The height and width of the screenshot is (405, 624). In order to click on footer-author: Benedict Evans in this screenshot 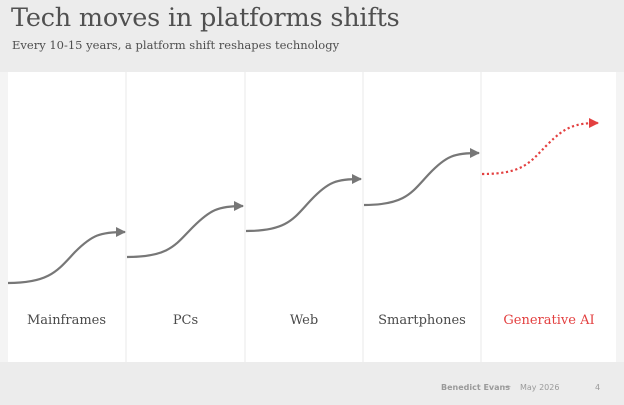, I will do `click(475, 387)`.